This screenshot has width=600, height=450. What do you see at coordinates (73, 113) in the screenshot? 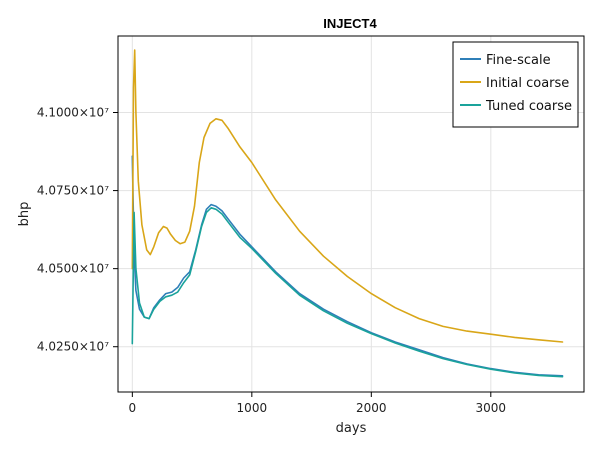
I see `y-tick-label: 4.1000×10⁷` at bounding box center [73, 113].